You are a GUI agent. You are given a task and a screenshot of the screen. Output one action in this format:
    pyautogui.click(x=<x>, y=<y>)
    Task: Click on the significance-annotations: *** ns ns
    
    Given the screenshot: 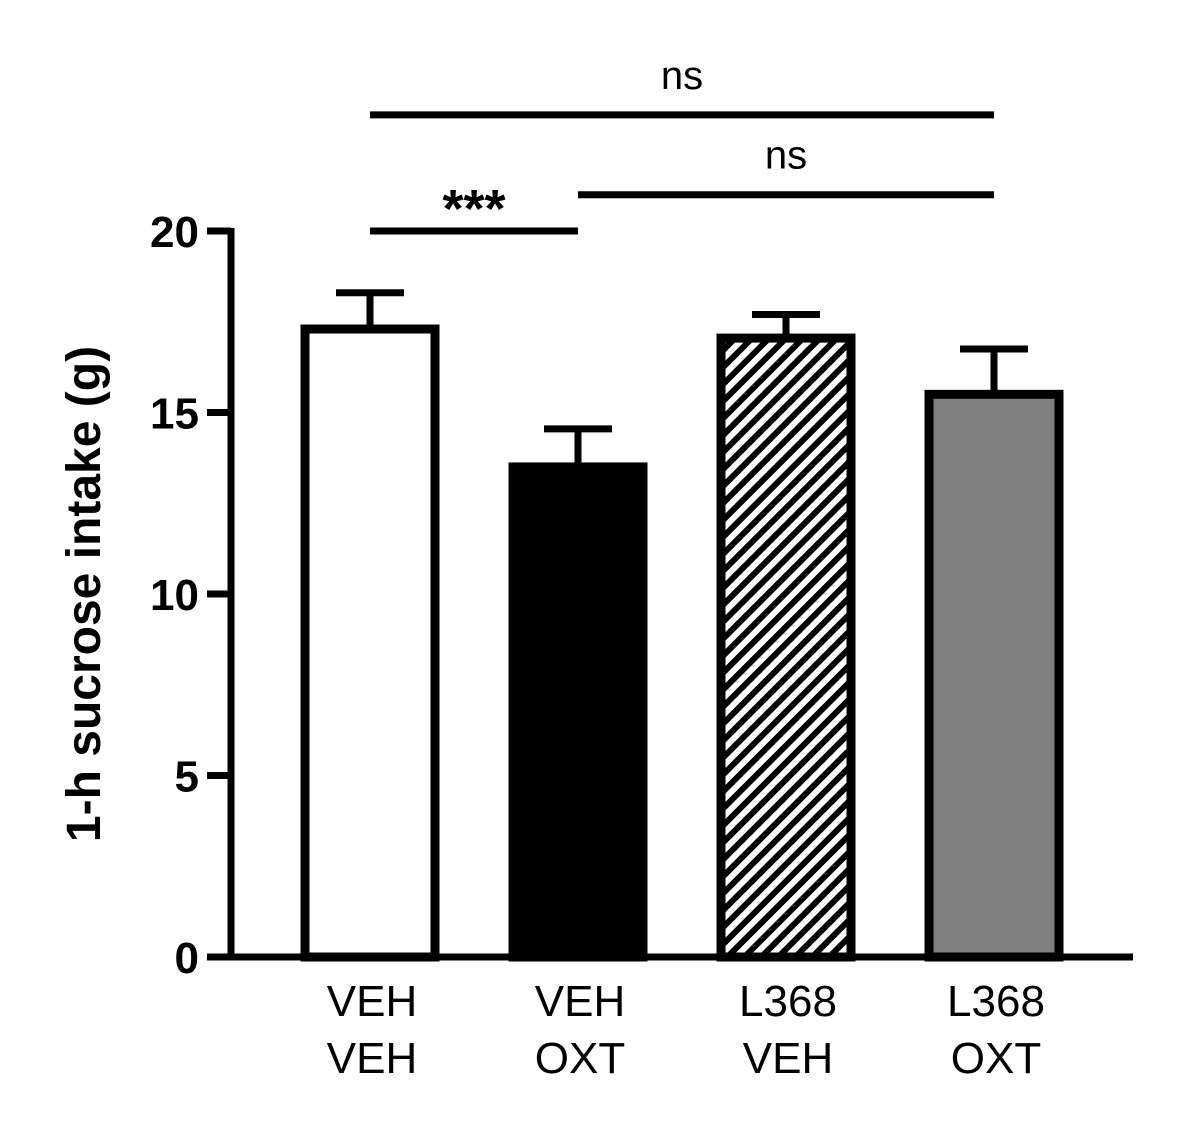 What is the action you would take?
    pyautogui.click(x=682, y=146)
    